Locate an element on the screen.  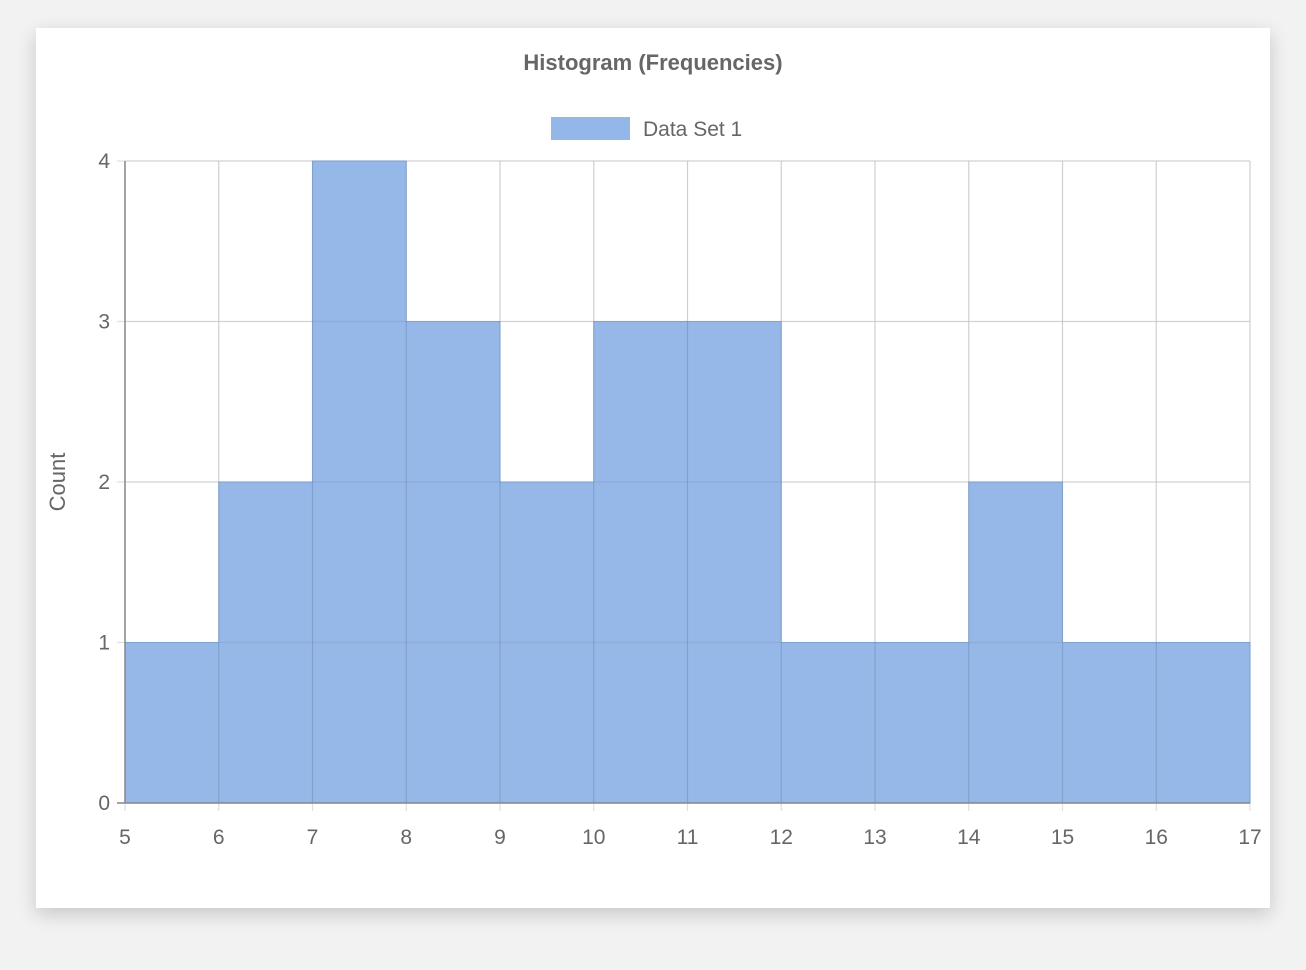
x-tick-label: 13 is located at coordinates (874, 837).